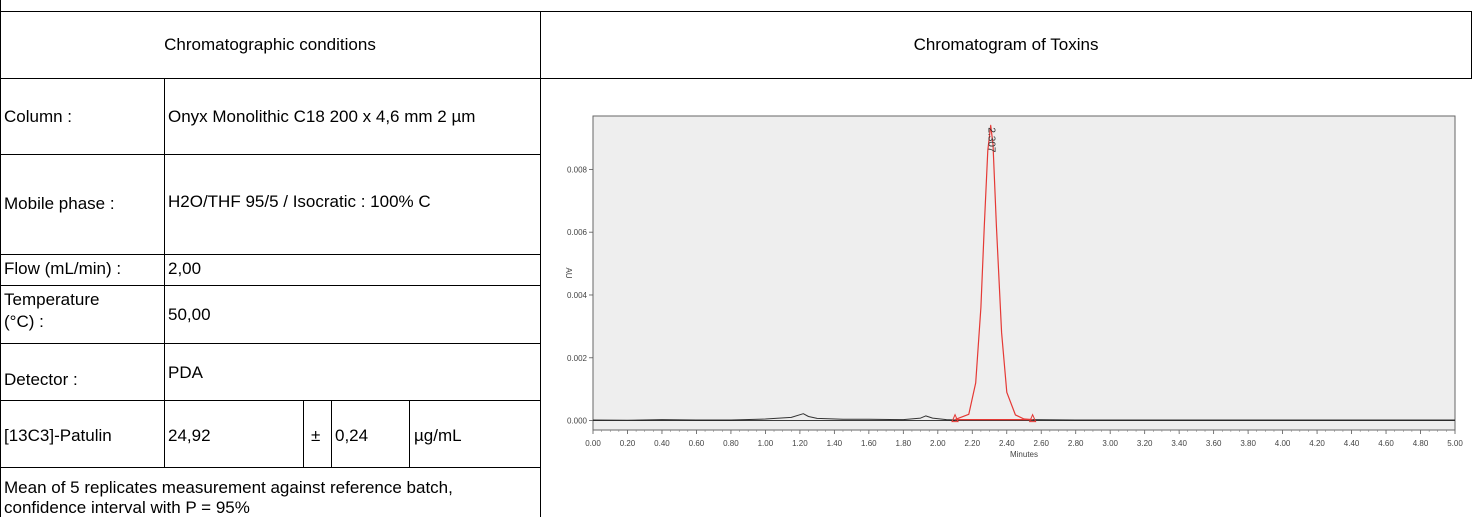 Image resolution: width=1472 pixels, height=518 pixels. Describe the element at coordinates (1317, 443) in the screenshot. I see `x-tick-label: 4.20` at that location.